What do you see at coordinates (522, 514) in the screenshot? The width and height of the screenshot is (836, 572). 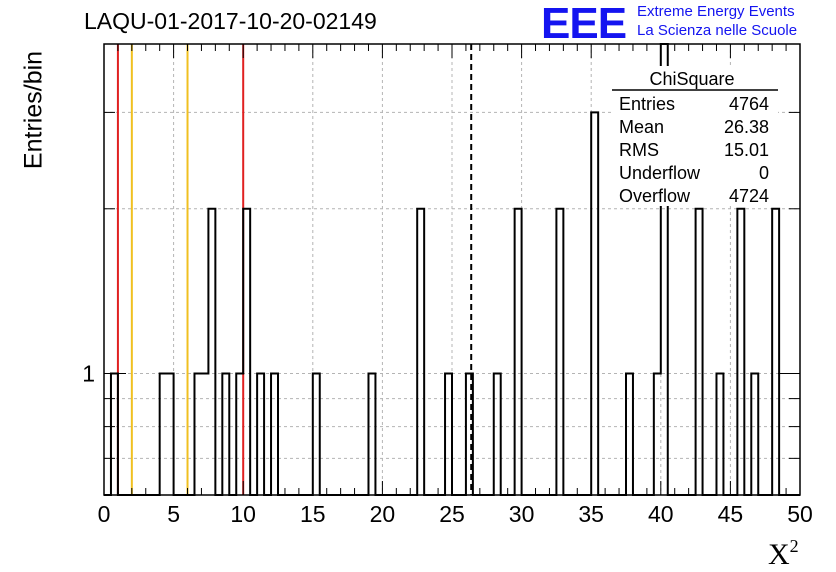 I see `x-tick-label: 30` at bounding box center [522, 514].